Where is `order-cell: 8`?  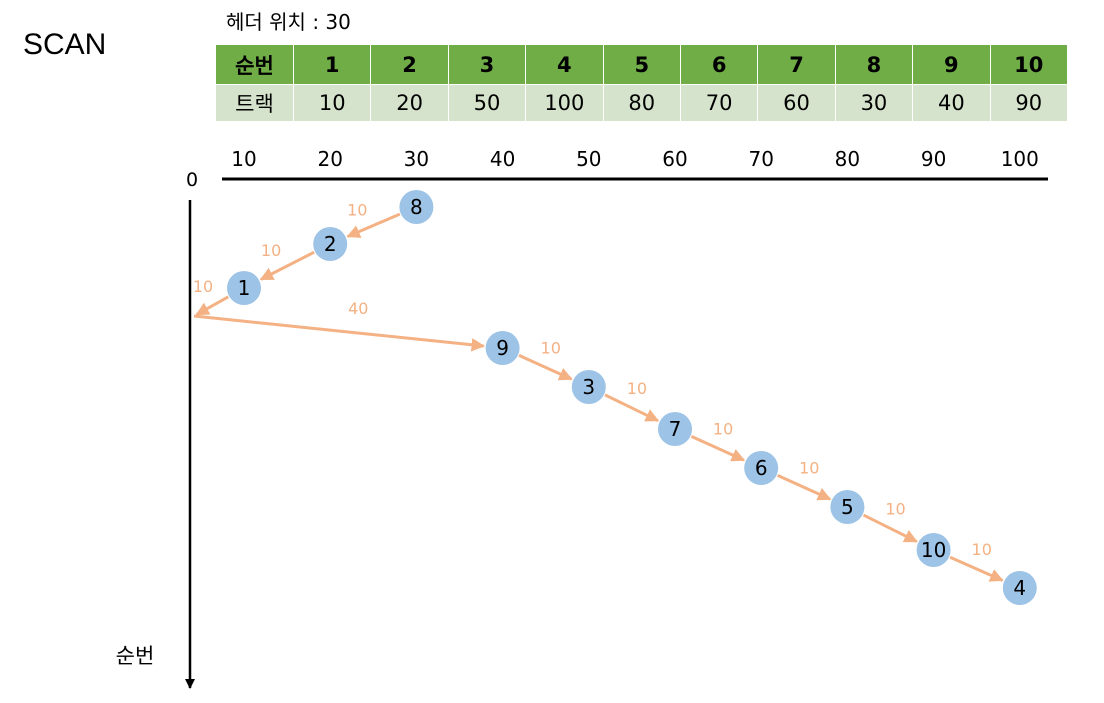 order-cell: 8 is located at coordinates (874, 64).